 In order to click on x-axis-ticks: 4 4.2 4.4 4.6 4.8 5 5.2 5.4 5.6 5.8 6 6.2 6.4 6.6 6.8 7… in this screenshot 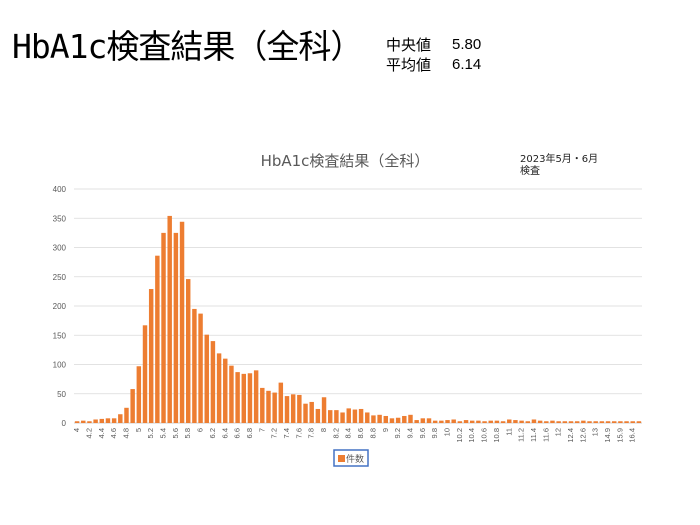, I will do `click(354, 435)`.